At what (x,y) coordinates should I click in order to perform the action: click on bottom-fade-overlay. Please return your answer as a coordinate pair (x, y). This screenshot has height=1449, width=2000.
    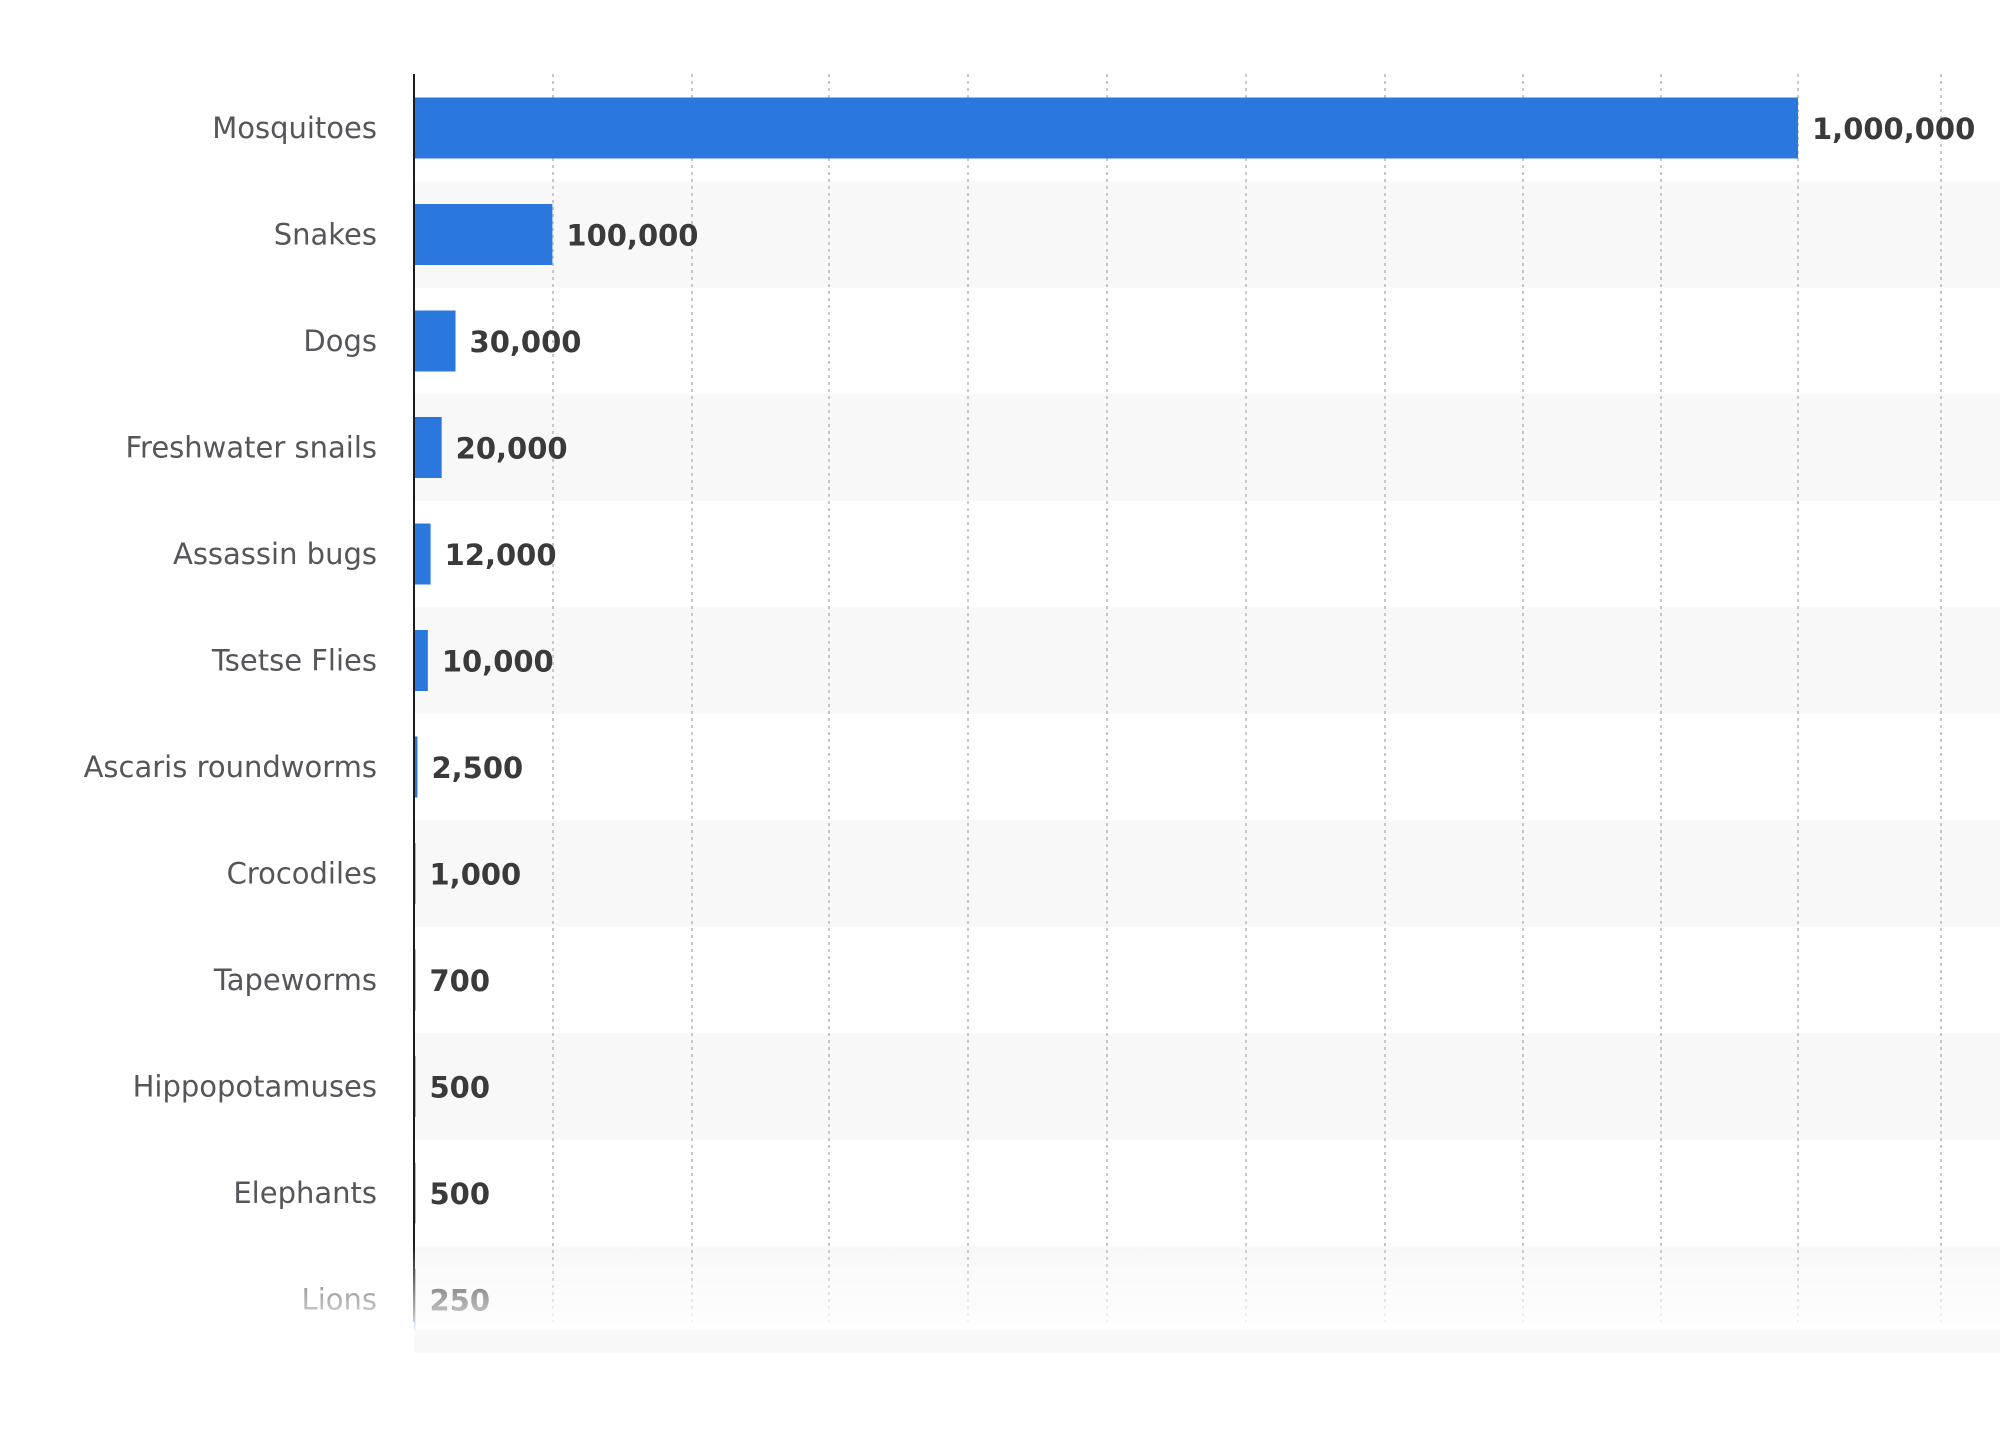
    Looking at the image, I should click on (1000, 1287).